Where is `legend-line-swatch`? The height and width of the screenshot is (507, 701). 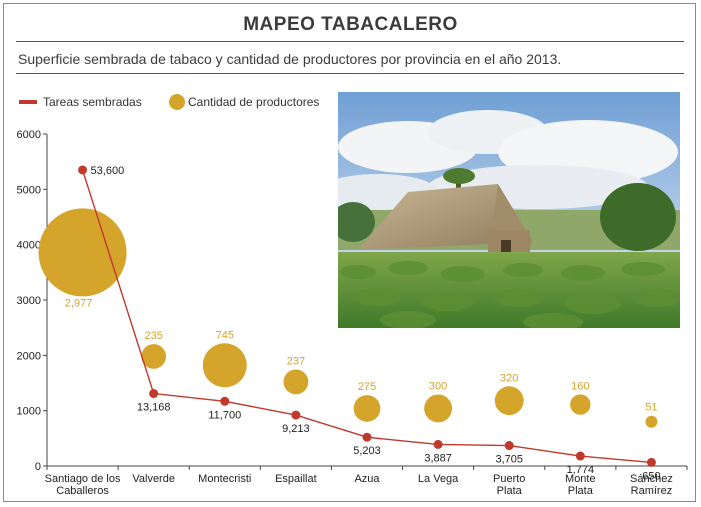
legend-line-swatch is located at coordinates (28, 102).